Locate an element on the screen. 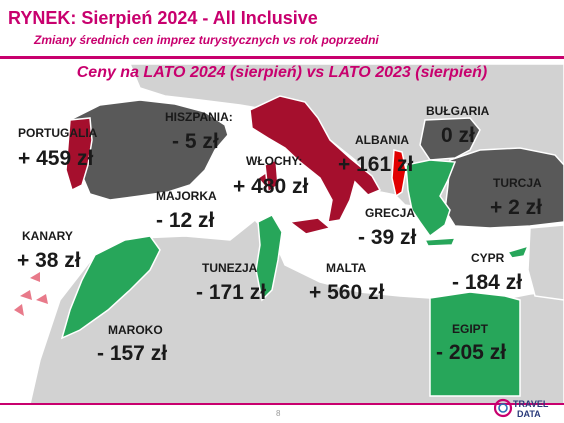  egypt-shape is located at coordinates (475, 344).